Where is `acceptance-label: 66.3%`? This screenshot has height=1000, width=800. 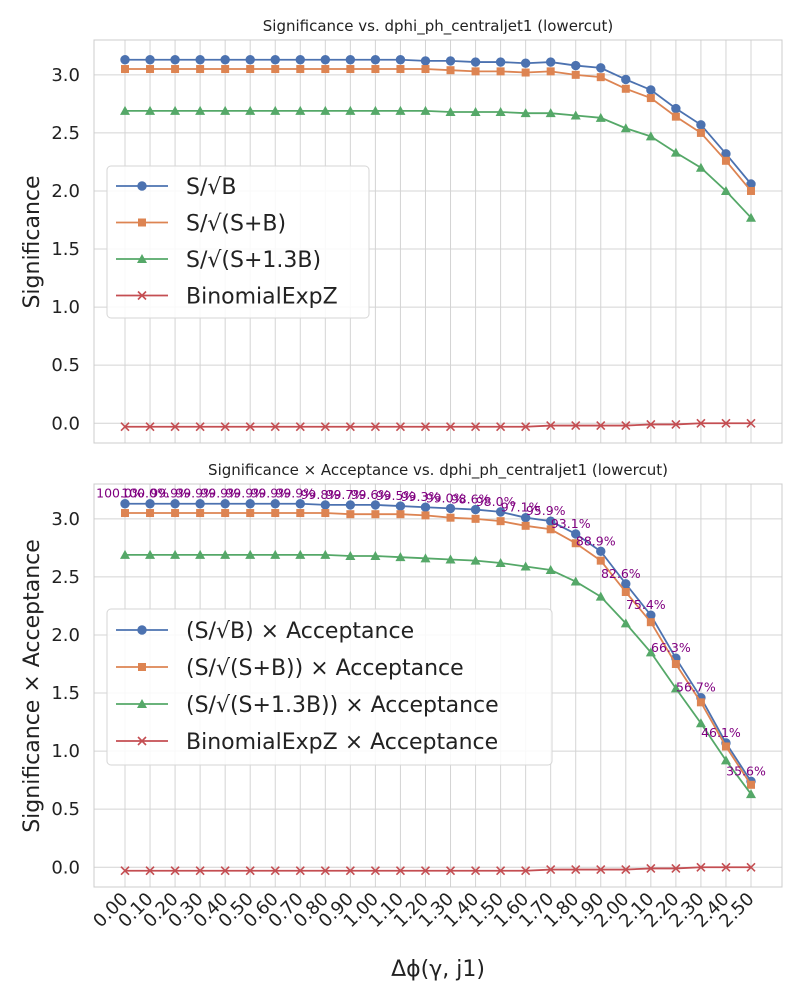
acceptance-label: 66.3% is located at coordinates (671, 647).